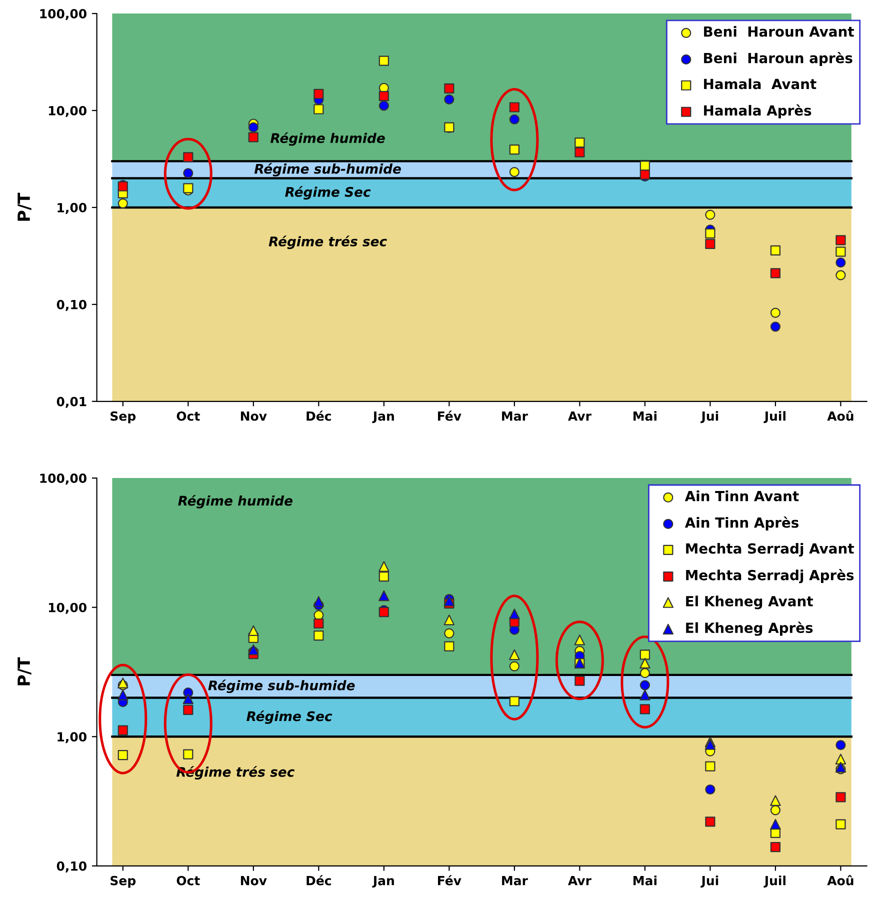  Describe the element at coordinates (327, 243) in the screenshot. I see `band-label: Régime trés sec` at that location.